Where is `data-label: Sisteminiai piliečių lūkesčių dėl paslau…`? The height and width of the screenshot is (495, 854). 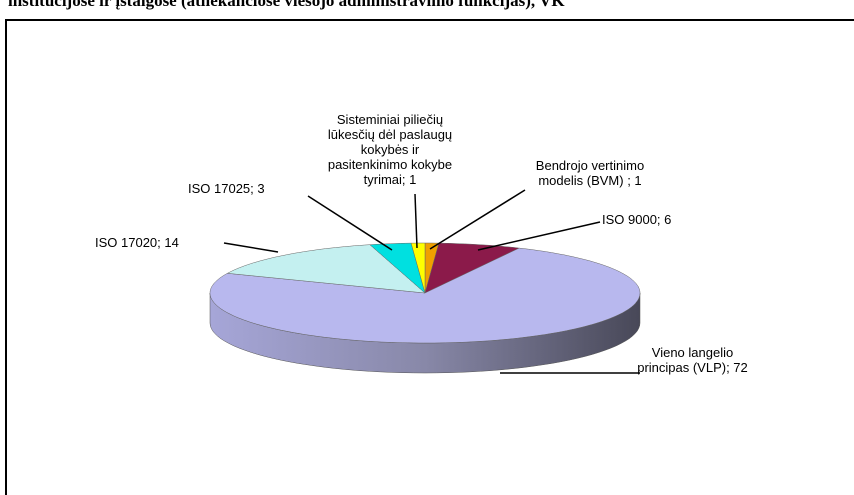
data-label: Sisteminiai piliečių lūkesčių dėl paslau… is located at coordinates (390, 149).